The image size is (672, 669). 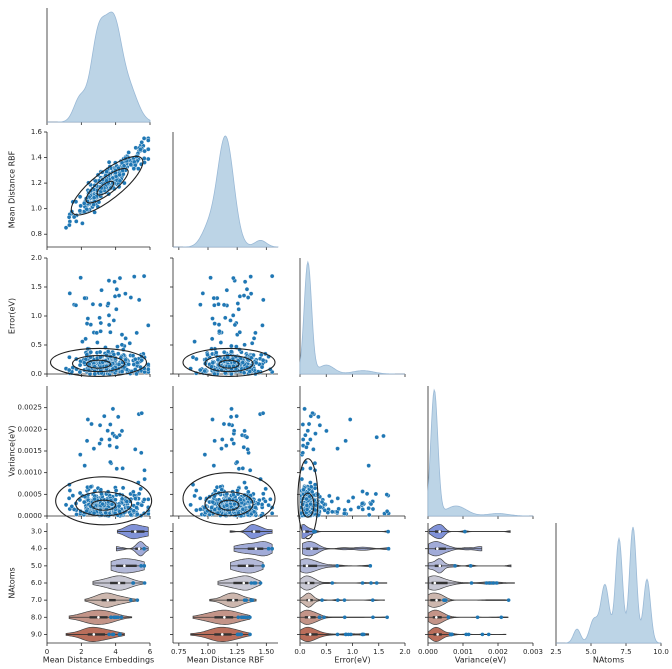 What do you see at coordinates (36, 374) in the screenshot?
I see `y-tick-label: 0.0` at bounding box center [36, 374].